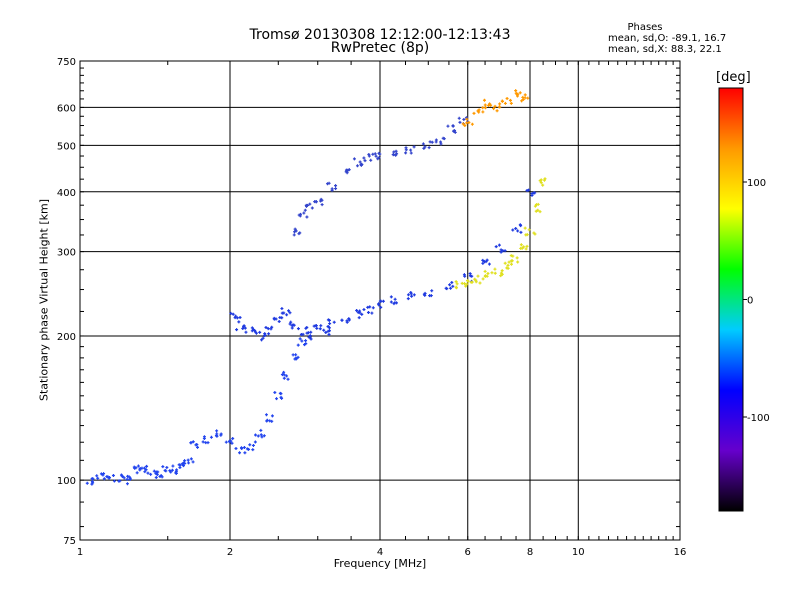  I want to click on x-axis-label: Frequency [MHz], so click(380, 563).